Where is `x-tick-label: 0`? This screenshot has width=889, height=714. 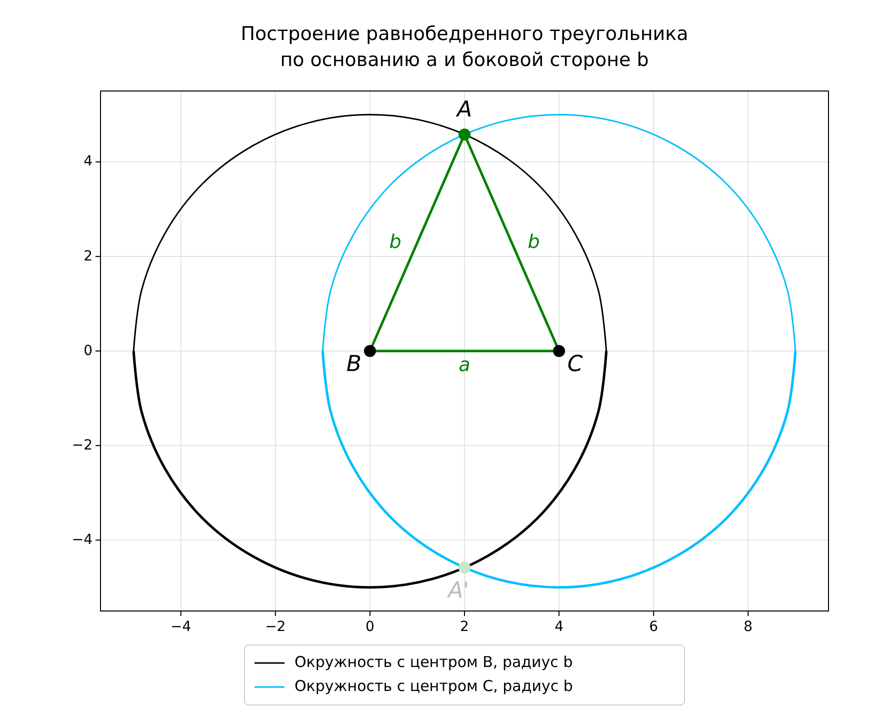 x-tick-label: 0 is located at coordinates (369, 627).